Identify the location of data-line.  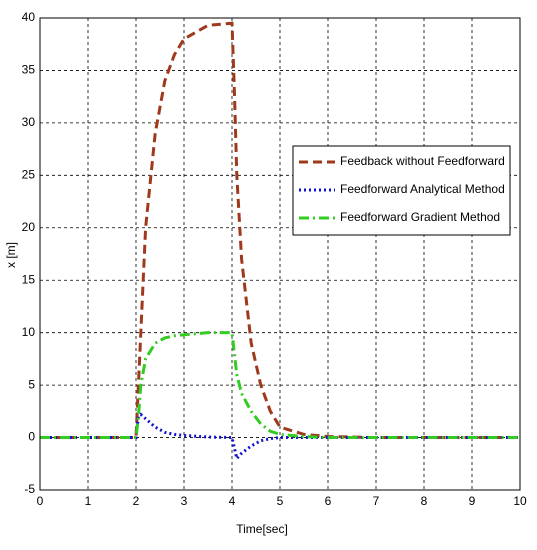
(280, 437).